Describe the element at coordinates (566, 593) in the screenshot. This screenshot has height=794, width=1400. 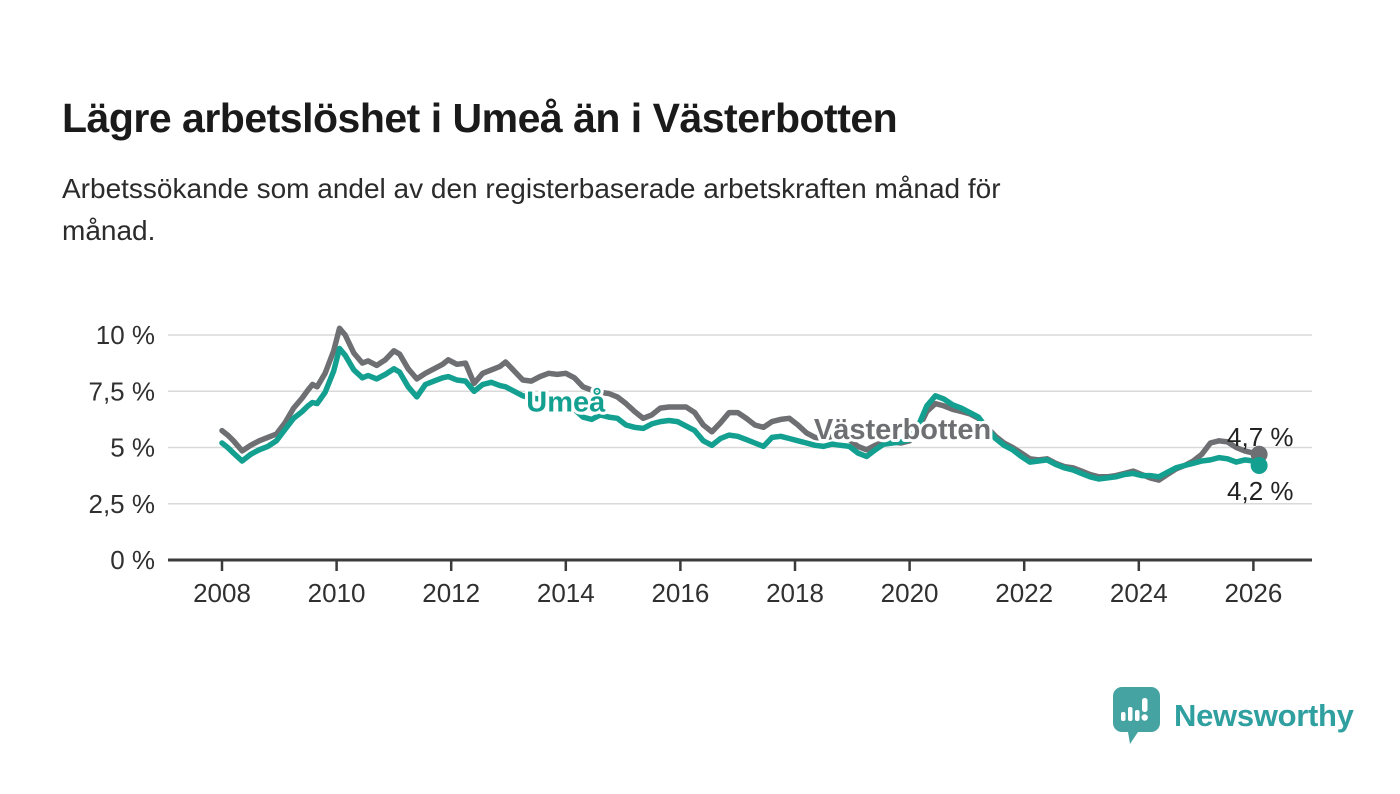
I see `x-axis-label: 2014` at that location.